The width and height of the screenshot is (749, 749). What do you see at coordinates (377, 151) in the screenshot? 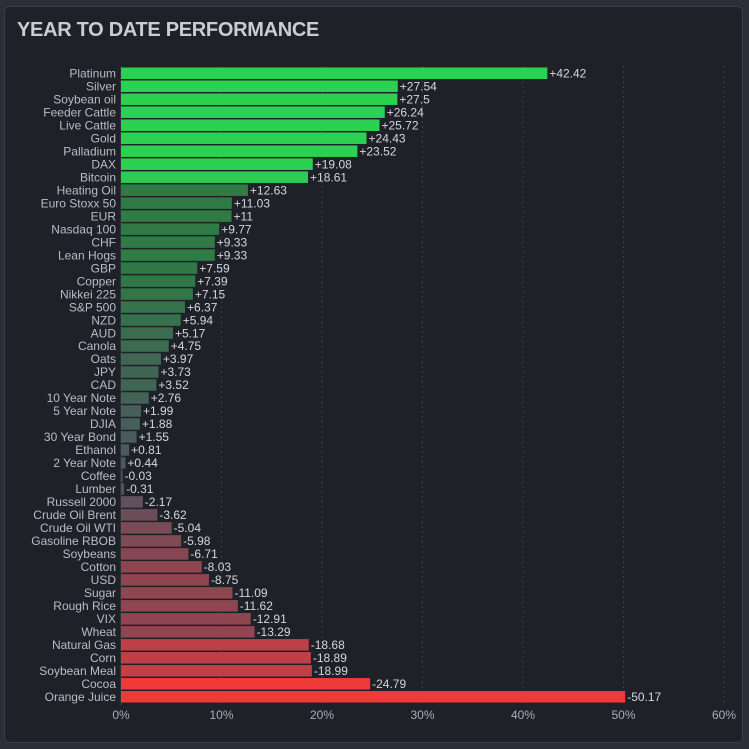
I see `data-label: +23.52` at bounding box center [377, 151].